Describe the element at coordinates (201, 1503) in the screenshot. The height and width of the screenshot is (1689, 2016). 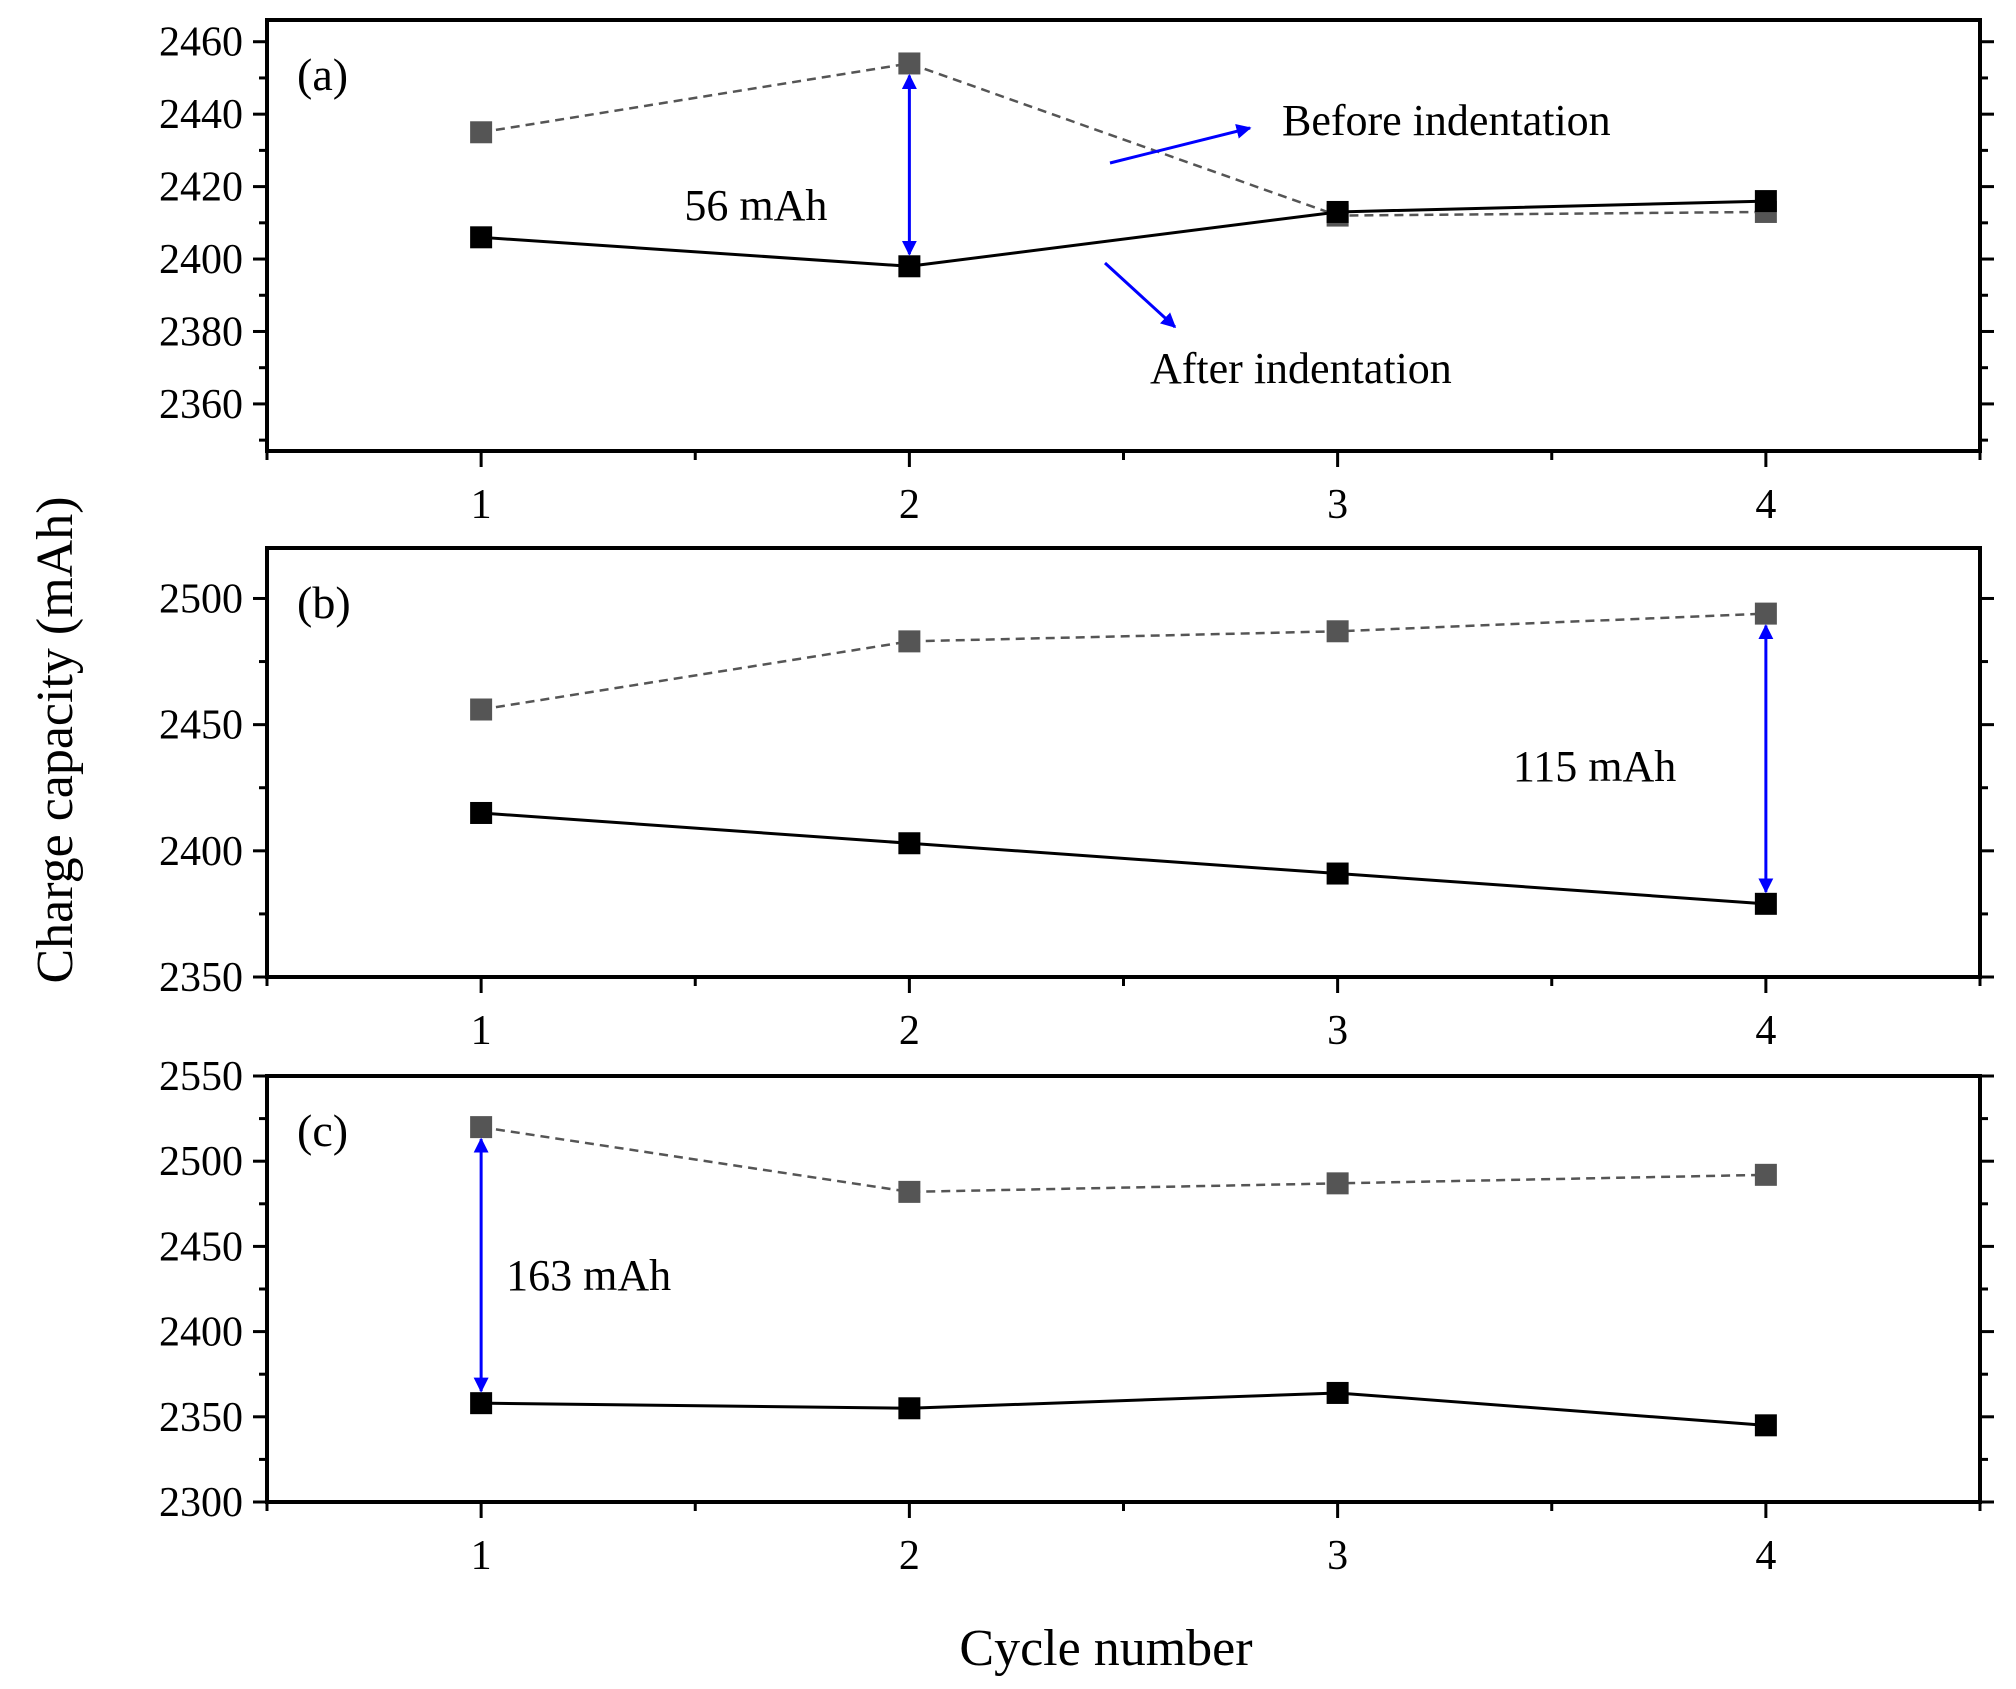
I see `y-tick-label: 2300` at that location.